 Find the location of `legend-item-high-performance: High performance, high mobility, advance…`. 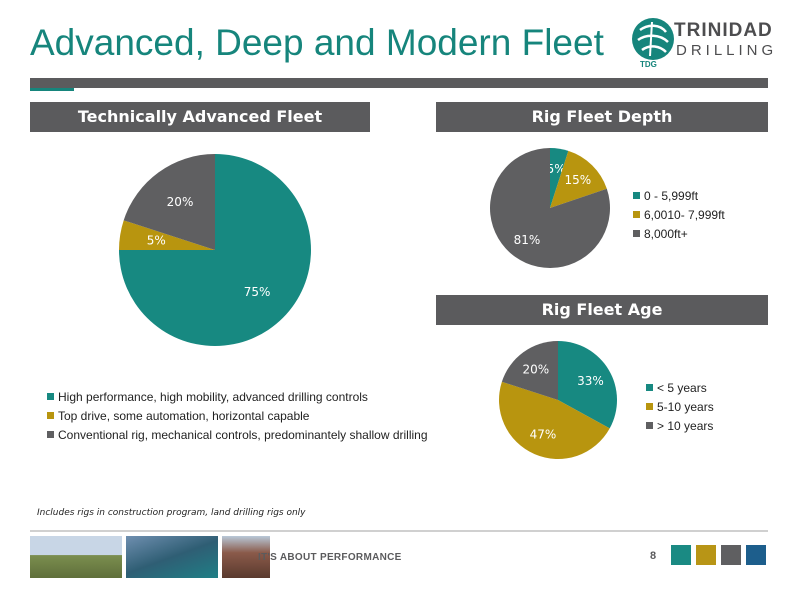

legend-item-high-performance: High performance, high mobility, advance… is located at coordinates (237, 396).